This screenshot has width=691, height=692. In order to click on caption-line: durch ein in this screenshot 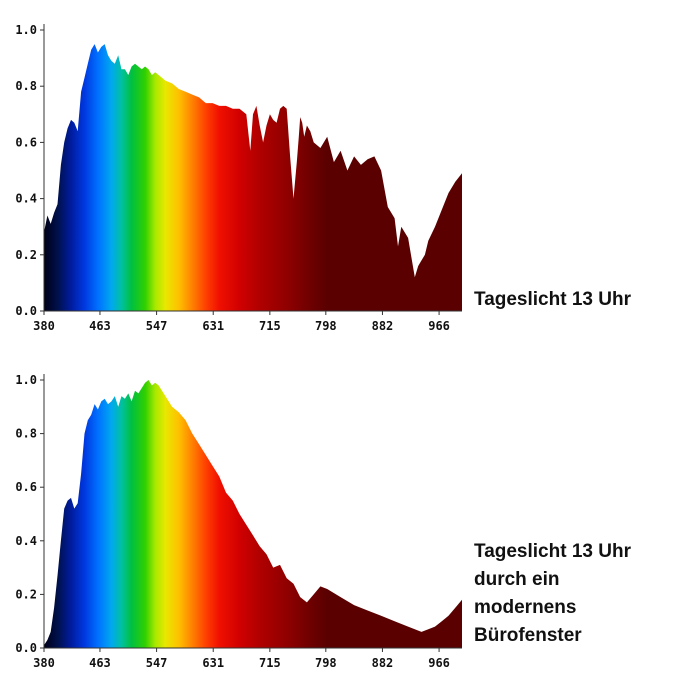, I will do `click(517, 579)`.